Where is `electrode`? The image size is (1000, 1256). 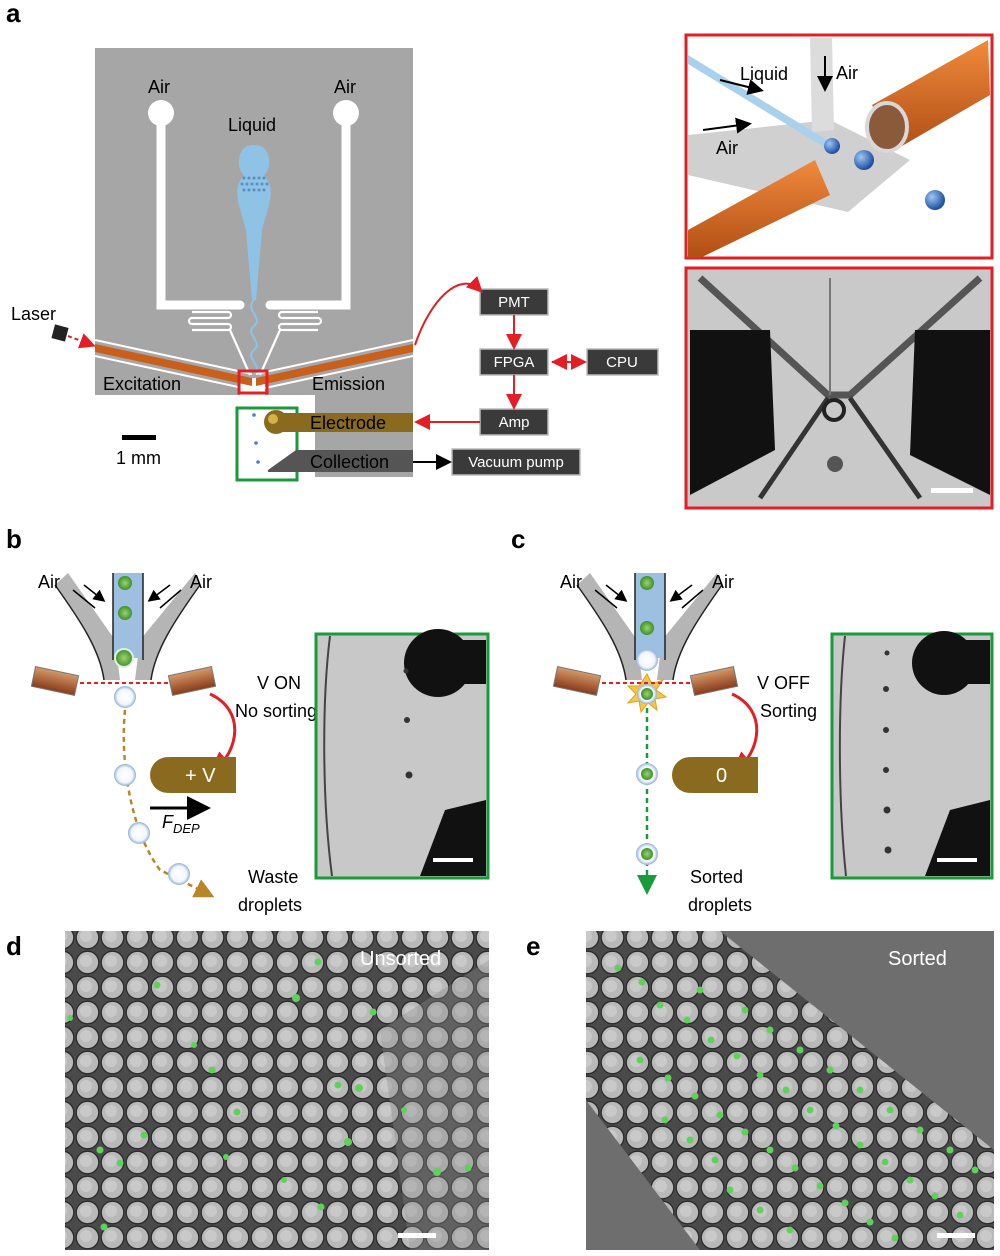 electrode is located at coordinates (338, 422).